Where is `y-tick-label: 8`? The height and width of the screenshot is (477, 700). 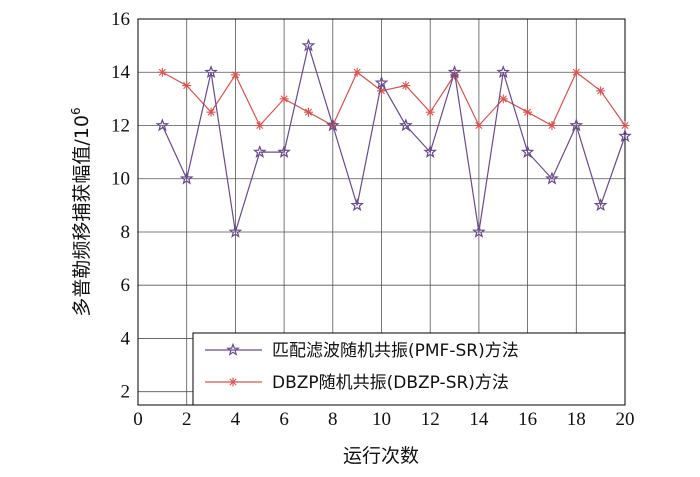 y-tick-label: 8 is located at coordinates (126, 232).